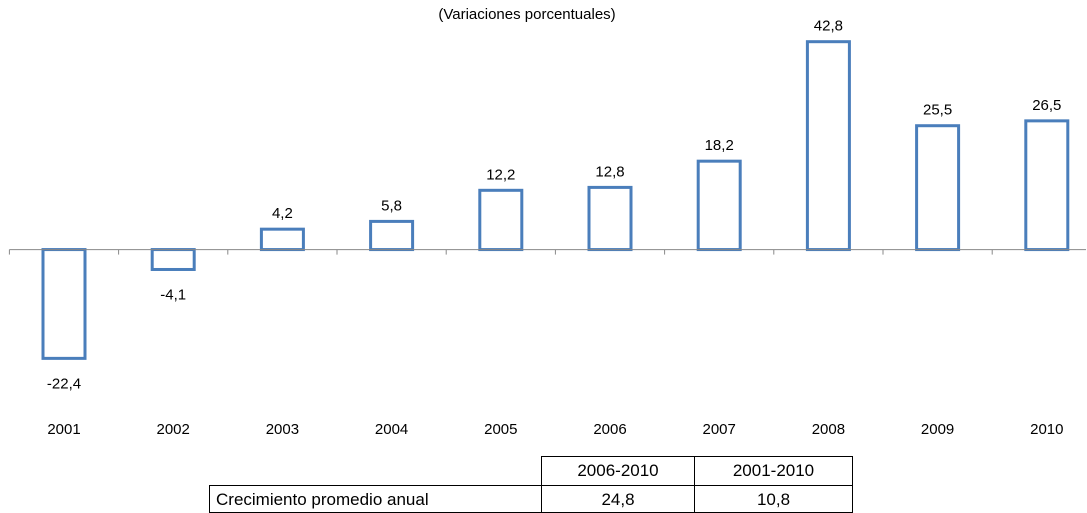 This screenshot has height=513, width=1087. I want to click on x-tick-label: 2001, so click(63, 429).